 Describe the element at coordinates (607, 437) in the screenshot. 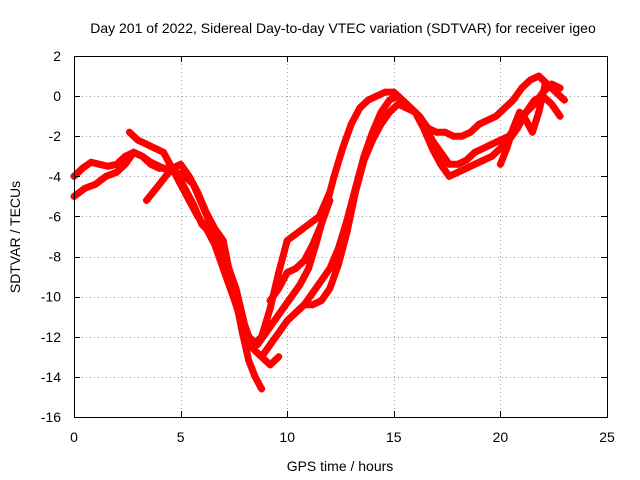

I see `x-tick-label: 25` at that location.